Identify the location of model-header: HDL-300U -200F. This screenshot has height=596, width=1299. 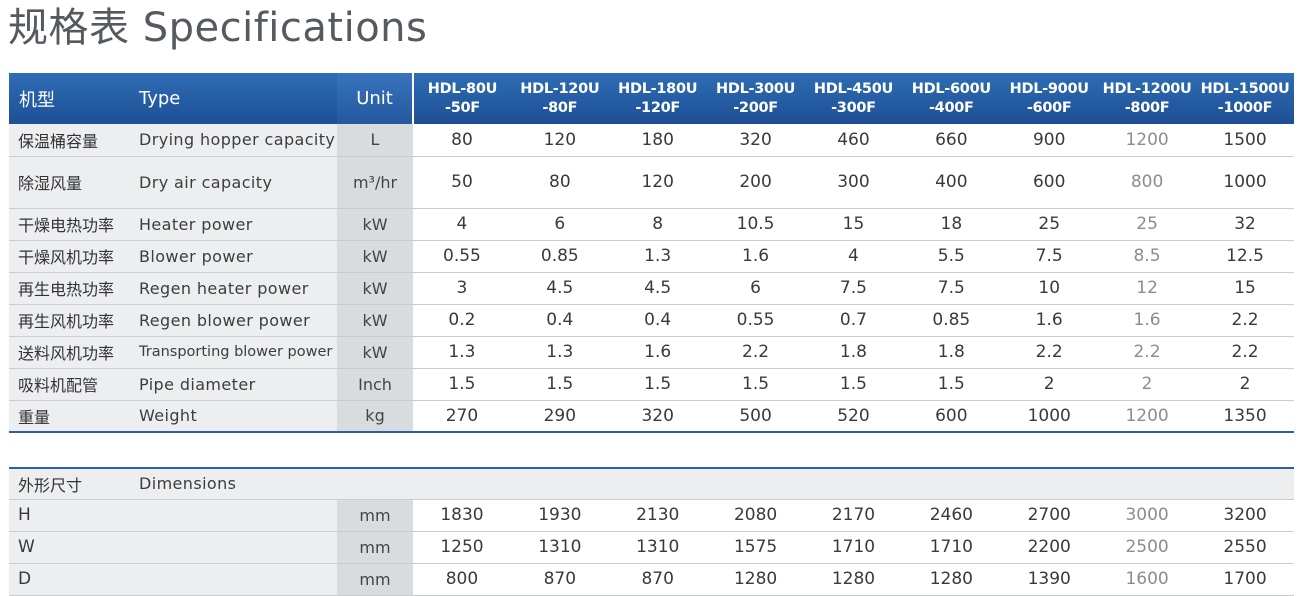
(755, 98).